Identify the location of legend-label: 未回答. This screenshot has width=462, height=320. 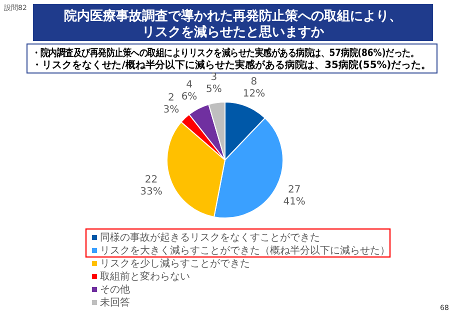
(115, 302).